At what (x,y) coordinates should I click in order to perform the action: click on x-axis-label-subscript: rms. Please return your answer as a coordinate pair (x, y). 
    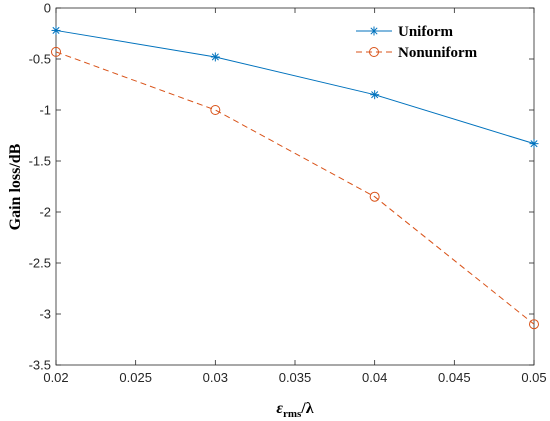
    Looking at the image, I should click on (292, 414).